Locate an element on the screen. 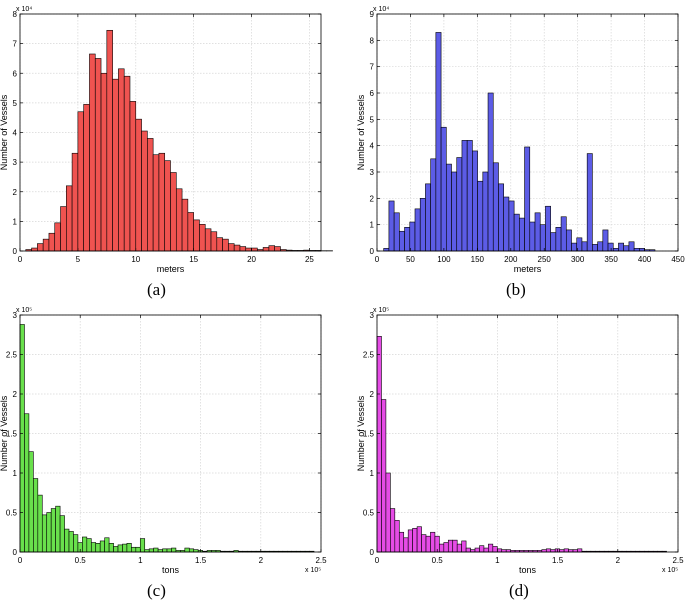 The width and height of the screenshot is (685, 603). y-axis-label: Number of Vessels is located at coordinates (4, 132).